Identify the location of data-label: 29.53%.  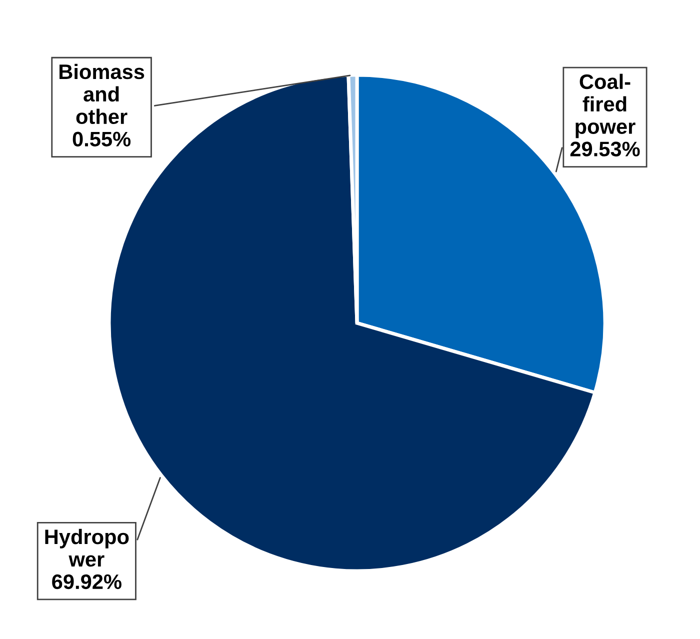
(605, 149).